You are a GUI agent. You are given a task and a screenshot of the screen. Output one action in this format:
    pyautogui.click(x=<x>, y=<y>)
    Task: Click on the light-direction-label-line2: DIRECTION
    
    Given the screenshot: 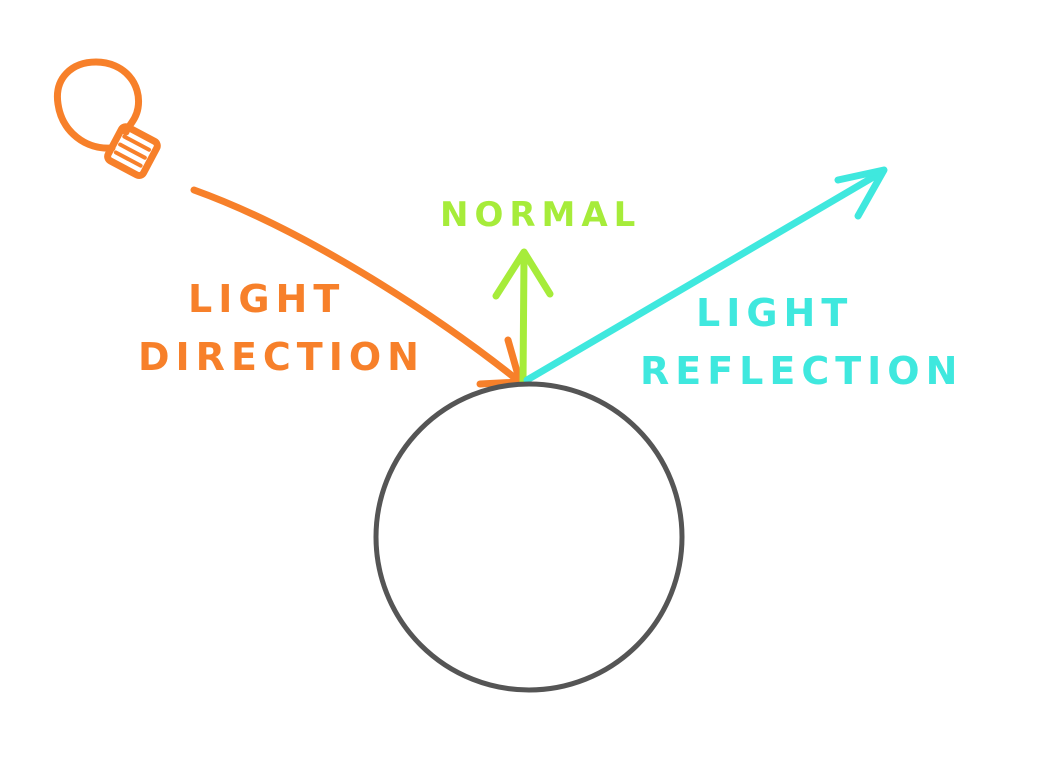 What is the action you would take?
    pyautogui.click(x=281, y=357)
    